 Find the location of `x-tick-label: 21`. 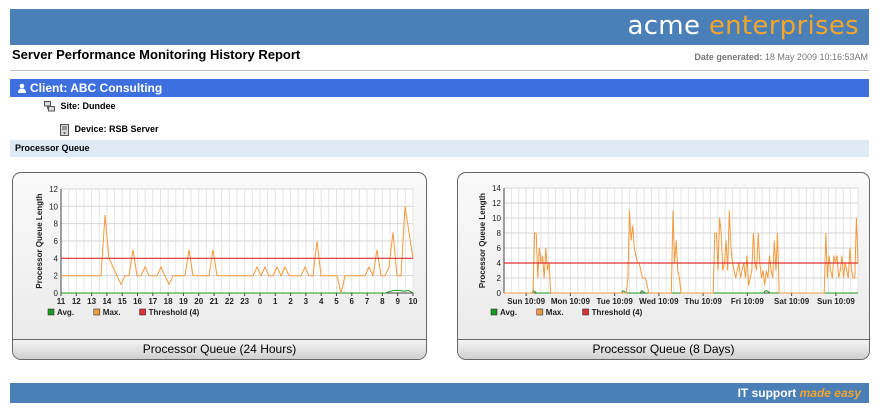

x-tick-label: 21 is located at coordinates (214, 301).